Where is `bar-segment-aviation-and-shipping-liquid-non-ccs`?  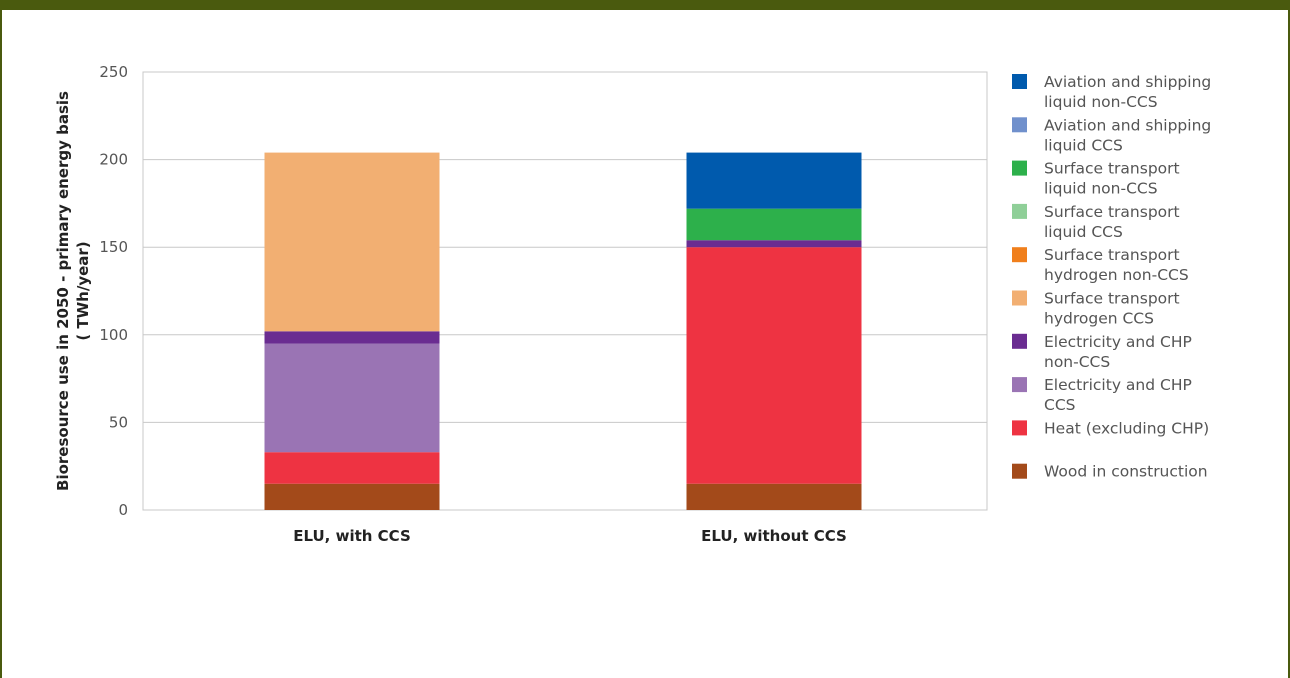
bar-segment-aviation-and-shipping-liquid-non-ccs is located at coordinates (774, 180).